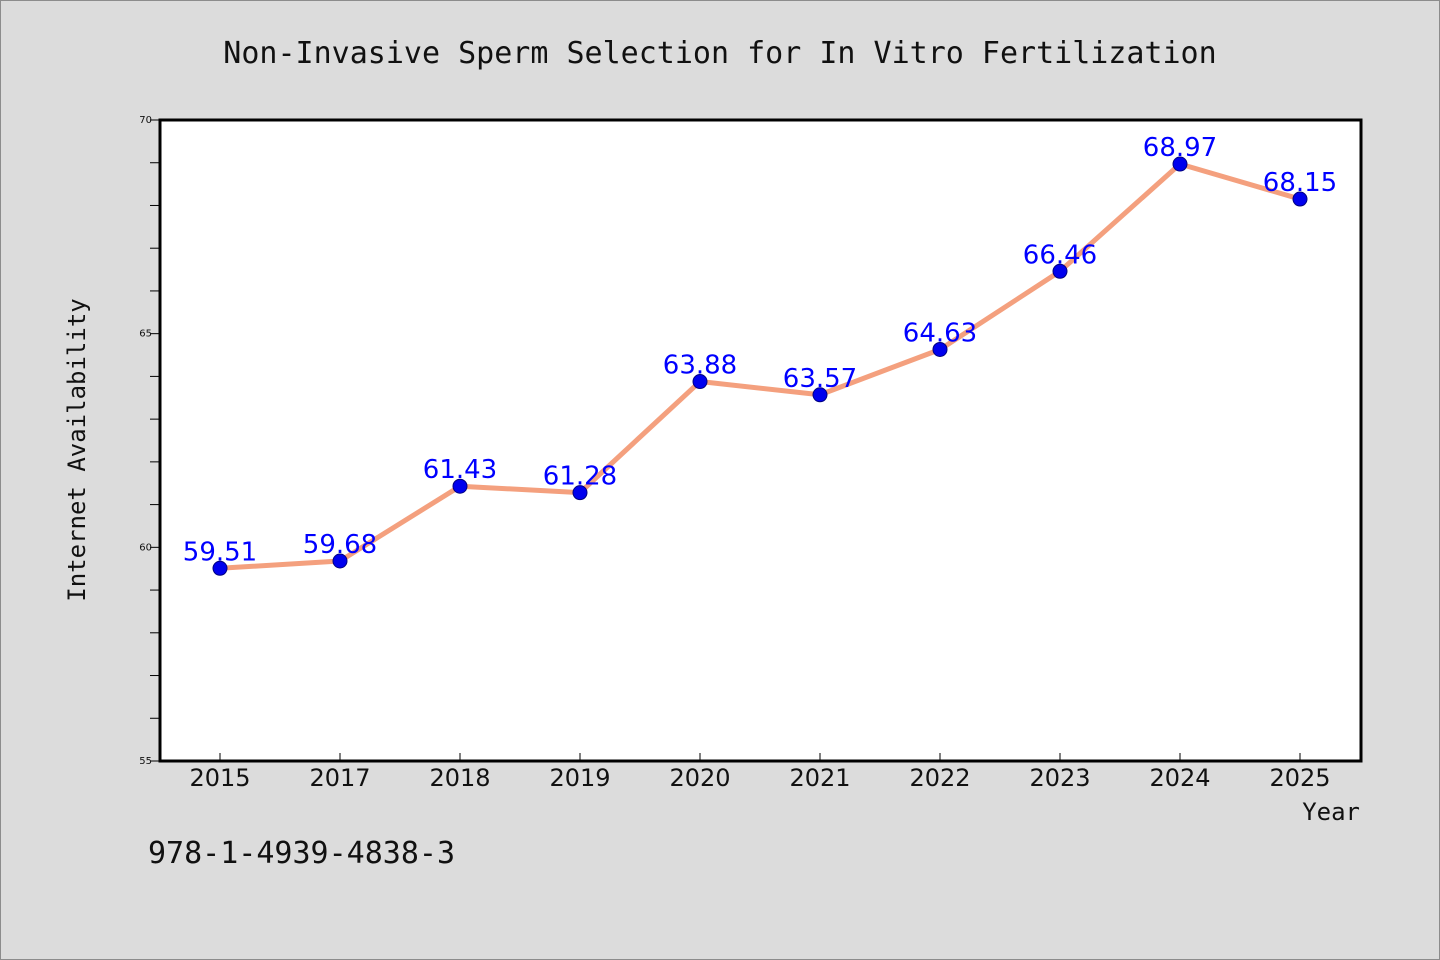  Describe the element at coordinates (301, 853) in the screenshot. I see `isbn-footnote: 978-1-4939-4838-3` at that location.